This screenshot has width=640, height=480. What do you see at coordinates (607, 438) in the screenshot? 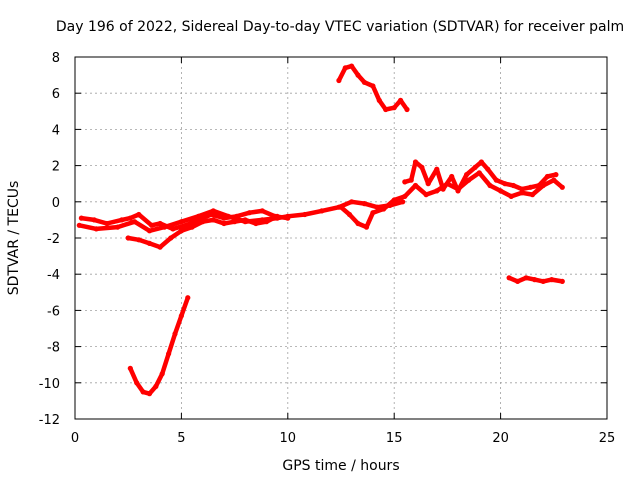
I see `x-tick-label: 25` at bounding box center [607, 438].